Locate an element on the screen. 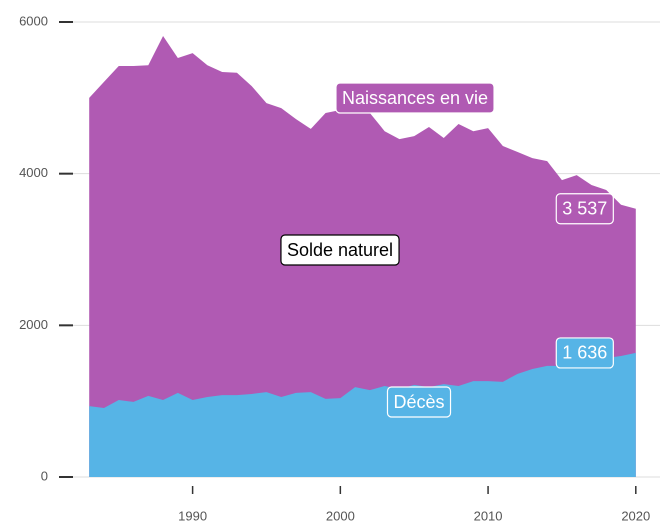 This screenshot has width=660, height=526. series-name: Décès is located at coordinates (418, 402).